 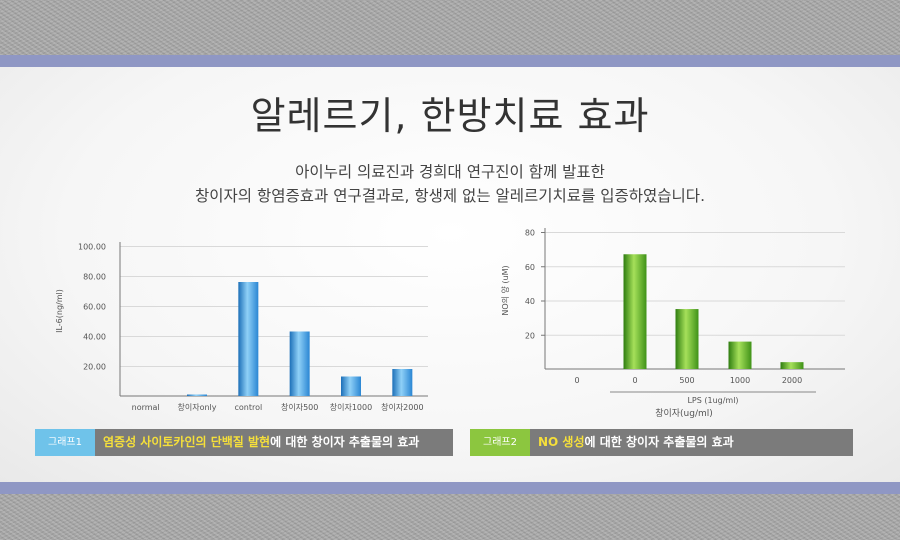 What do you see at coordinates (450, 517) in the screenshot?
I see `stone-texture-bottom` at bounding box center [450, 517].